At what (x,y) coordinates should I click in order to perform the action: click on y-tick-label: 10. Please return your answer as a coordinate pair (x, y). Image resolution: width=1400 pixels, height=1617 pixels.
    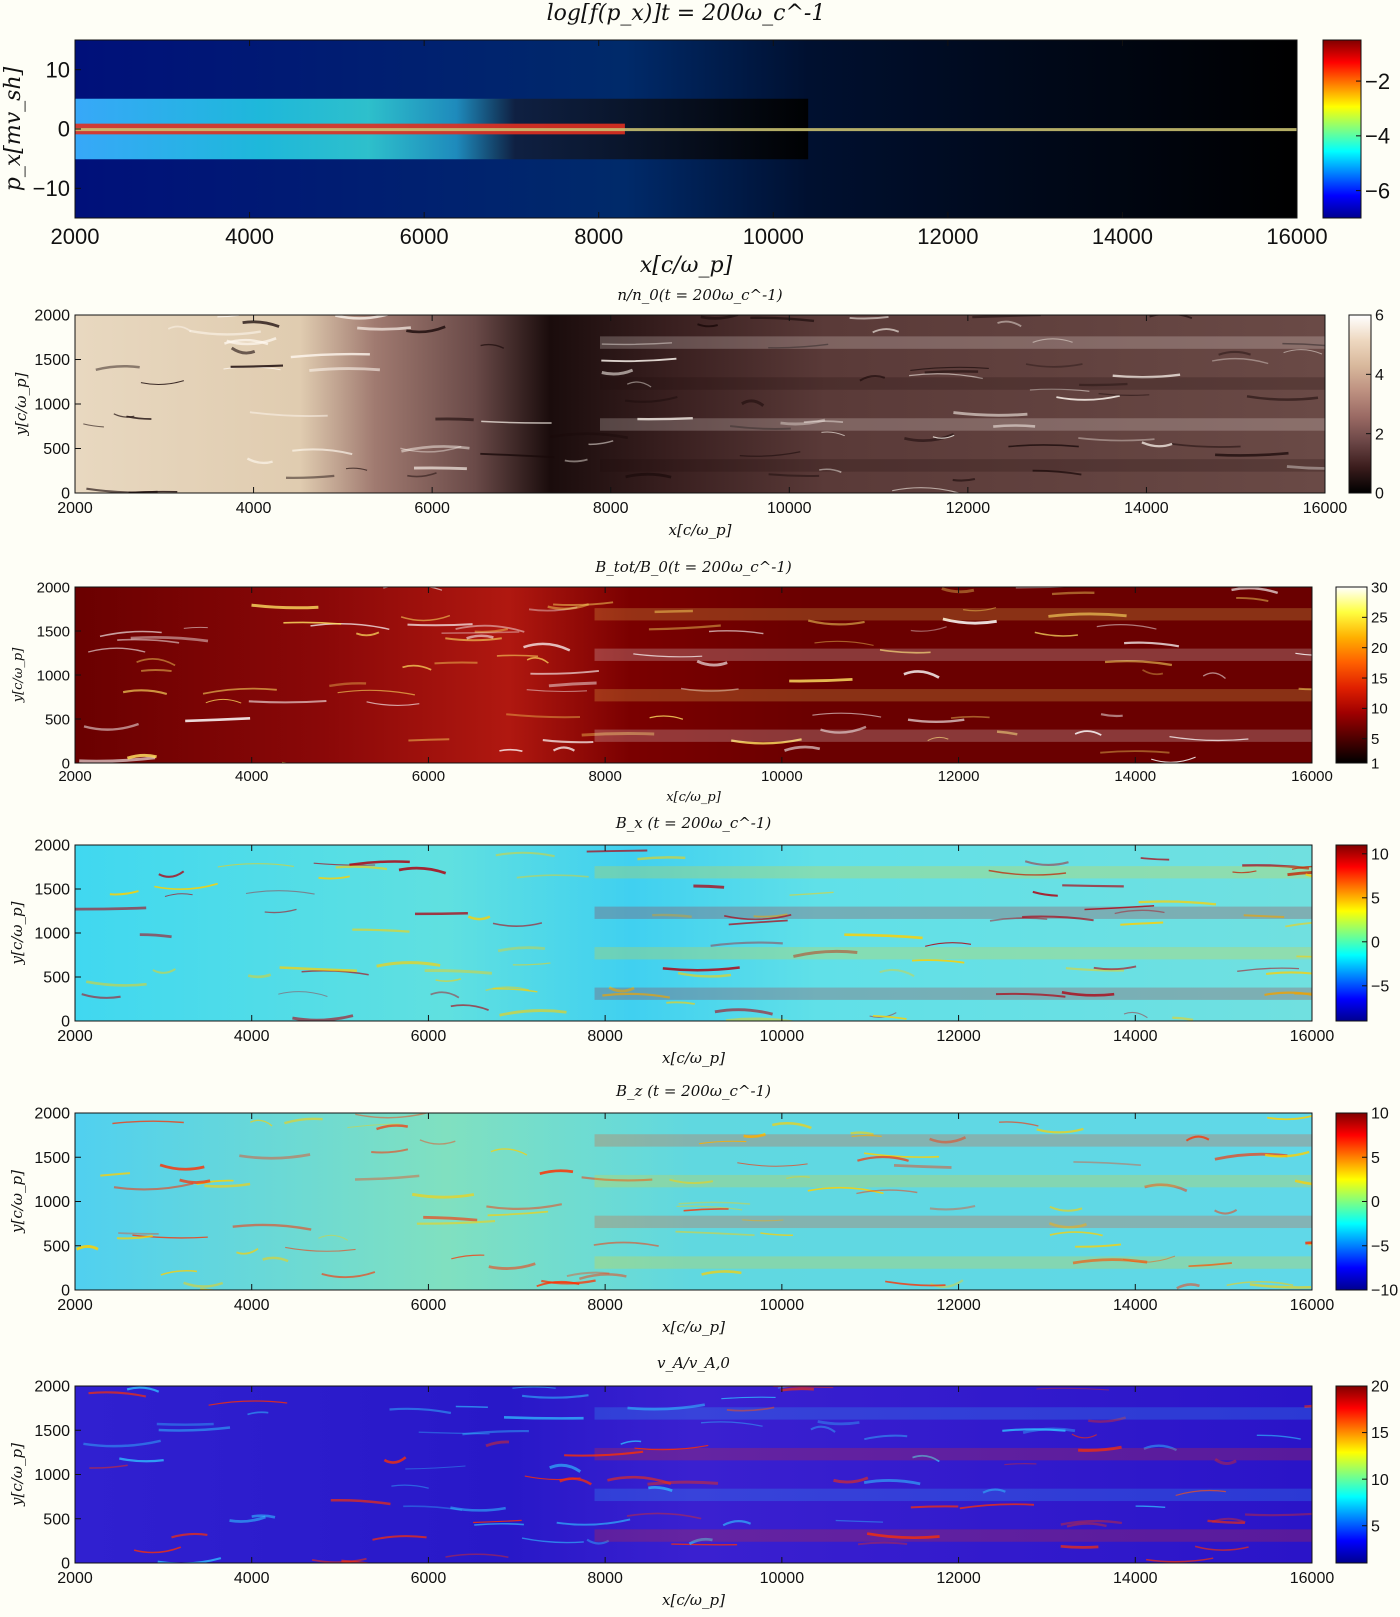
    Looking at the image, I should click on (58, 69).